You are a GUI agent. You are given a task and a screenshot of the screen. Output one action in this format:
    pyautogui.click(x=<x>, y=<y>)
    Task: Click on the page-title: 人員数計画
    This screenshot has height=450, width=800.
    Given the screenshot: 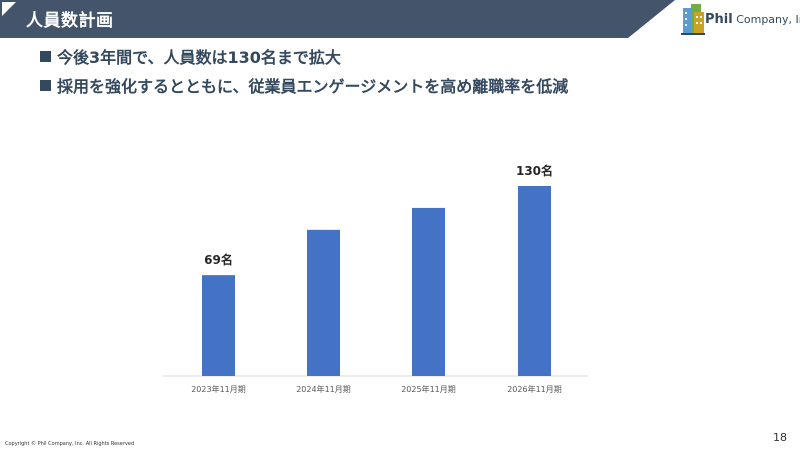 What is the action you would take?
    pyautogui.click(x=70, y=21)
    